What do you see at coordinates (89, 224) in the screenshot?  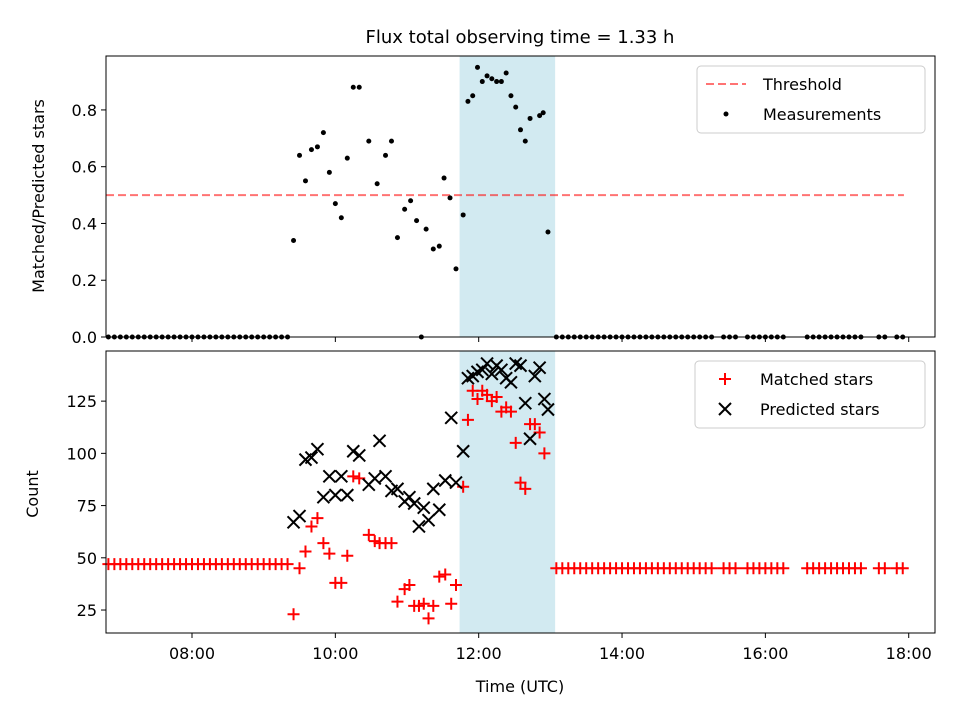 I see `ratio-y-ticks: 0.0 0.2 0.4 0.6 0.8` at bounding box center [89, 224].